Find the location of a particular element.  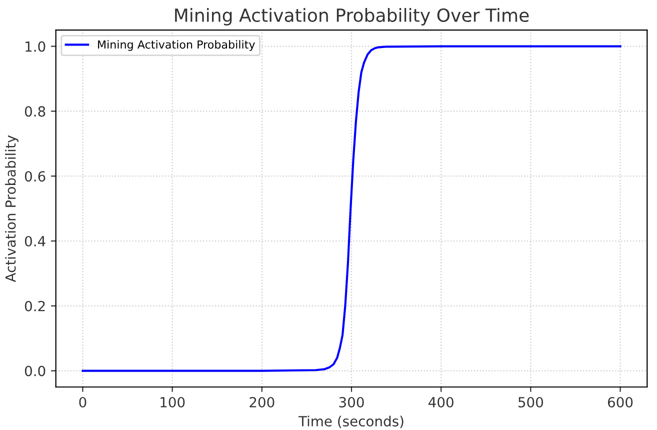

x-tick-label: 100 is located at coordinates (172, 402).